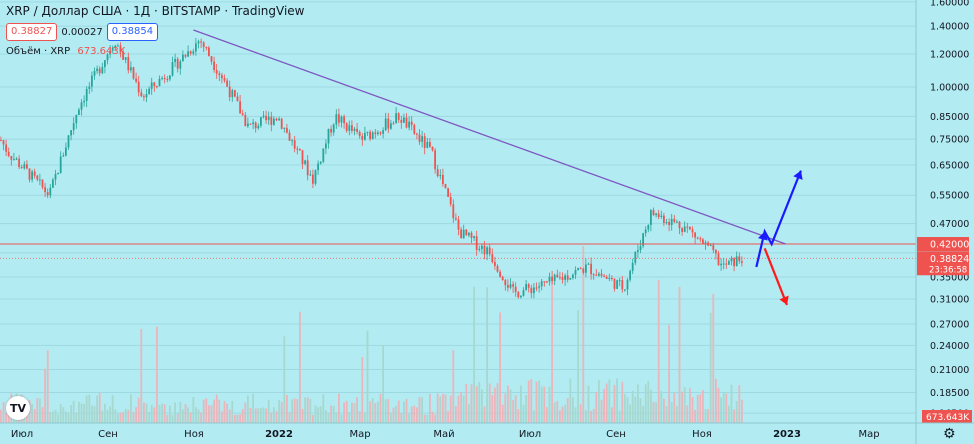  What do you see at coordinates (81, 32) in the screenshot?
I see `spread-value: 0.00027` at bounding box center [81, 32].